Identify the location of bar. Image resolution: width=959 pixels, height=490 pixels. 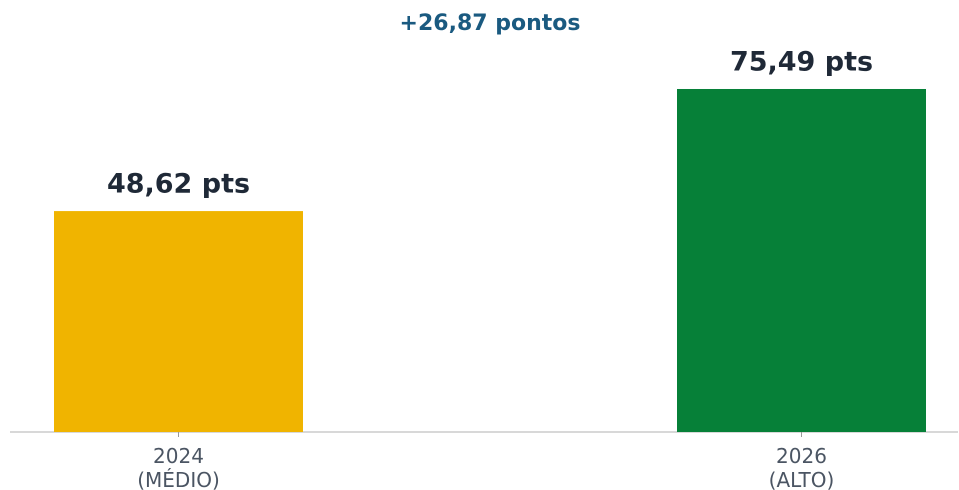
(178, 321).